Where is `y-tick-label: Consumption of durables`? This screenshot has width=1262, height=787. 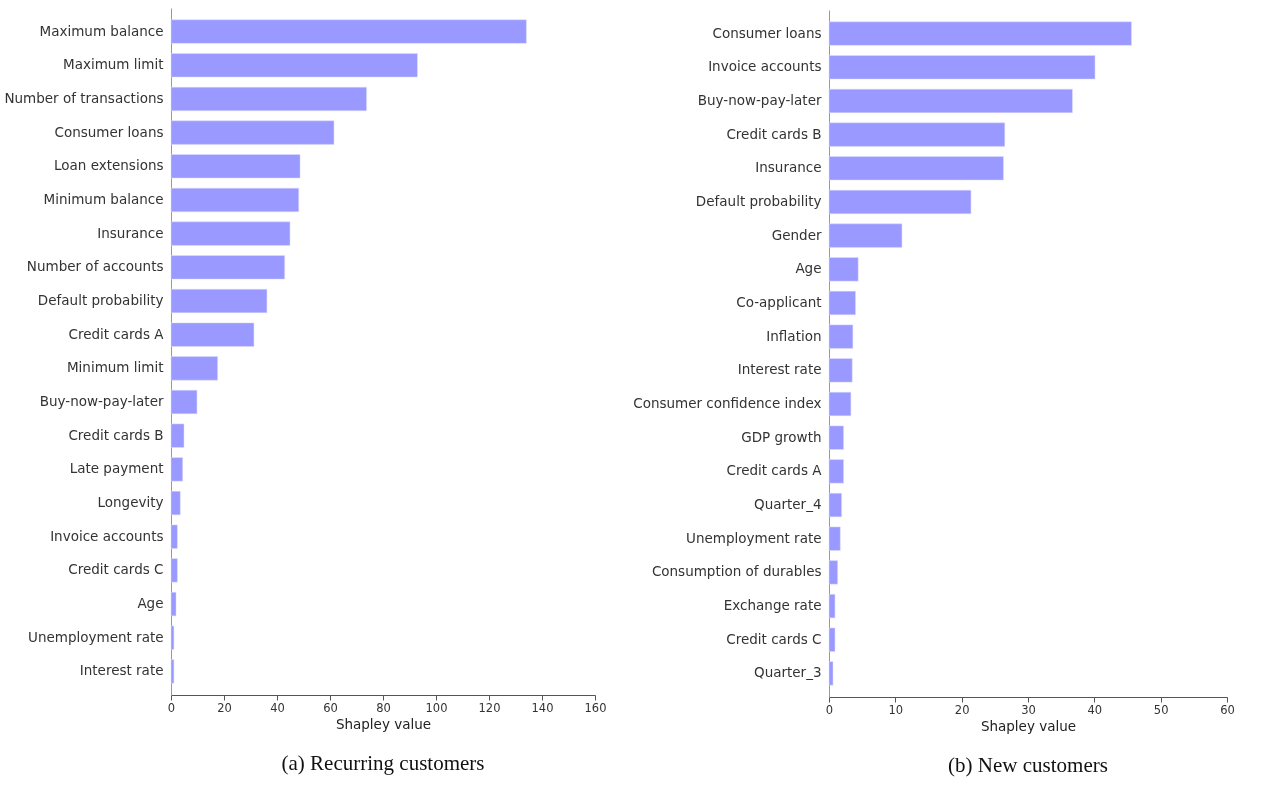 y-tick-label: Consumption of durables is located at coordinates (736, 571).